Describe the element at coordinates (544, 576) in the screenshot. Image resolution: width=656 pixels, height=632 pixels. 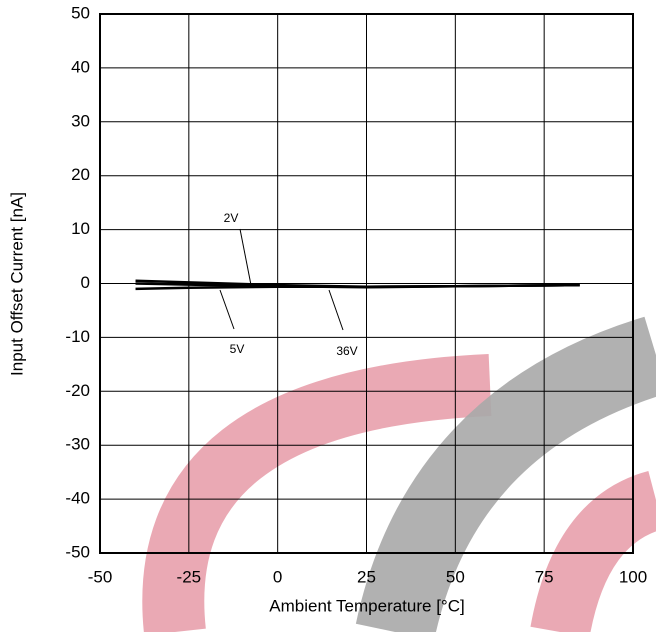
I see `x-tick-label: 75` at that location.